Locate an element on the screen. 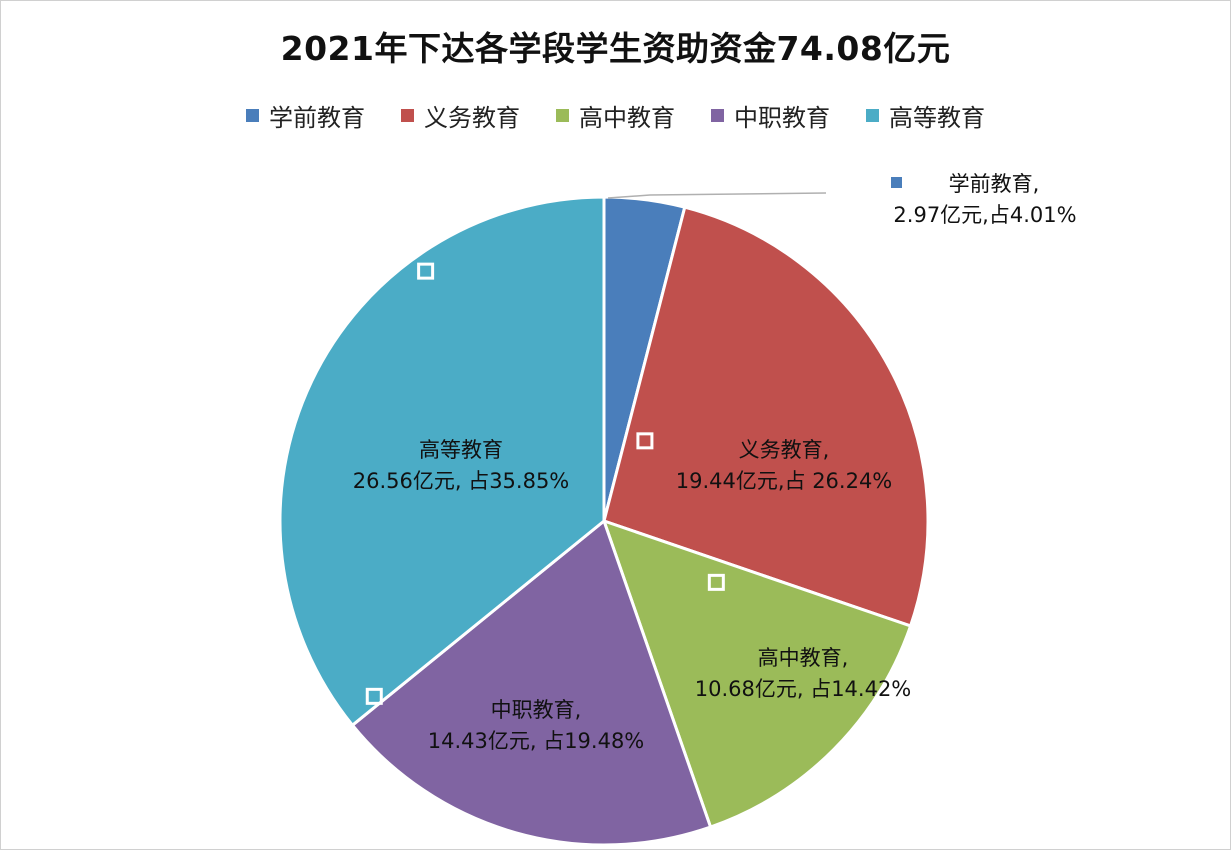 The image size is (1231, 850). slice-marker-highschool is located at coordinates (716, 582).